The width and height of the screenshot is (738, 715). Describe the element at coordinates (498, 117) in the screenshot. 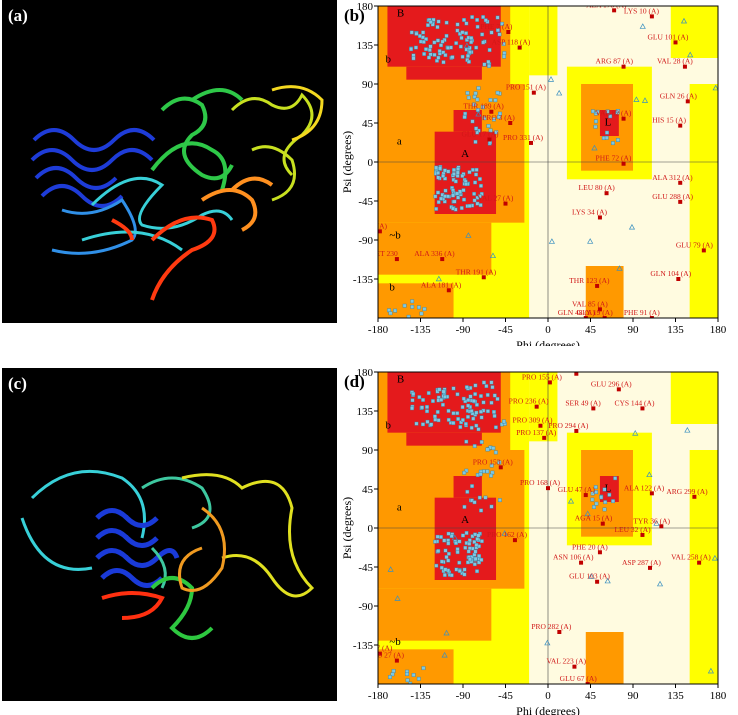

I see `residue-label: PRO 3 (A)` at that location.